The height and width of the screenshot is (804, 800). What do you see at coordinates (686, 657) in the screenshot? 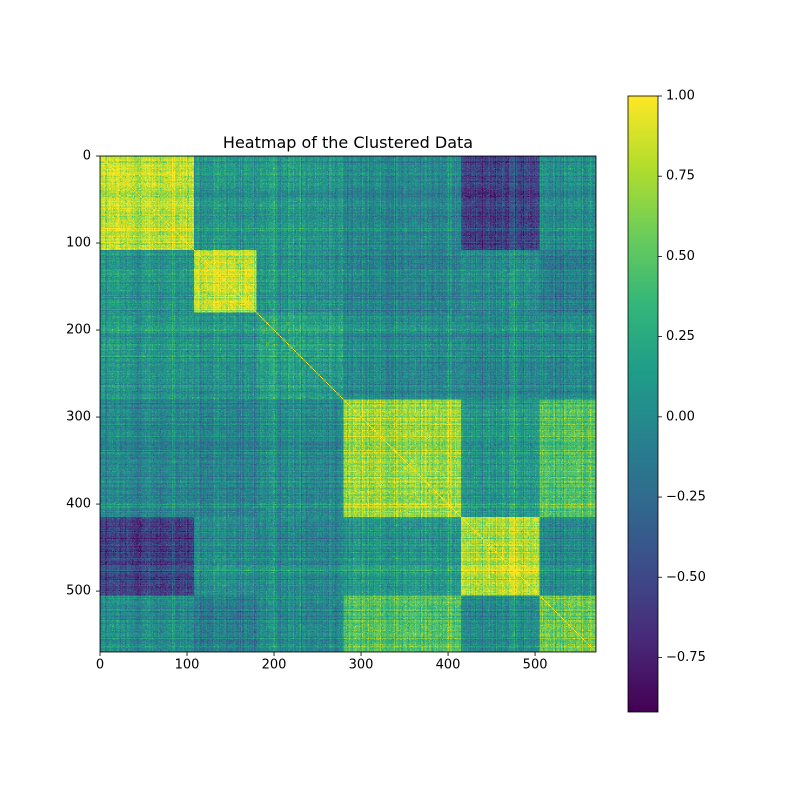
I see `colorbar-tick-label: −0.75` at bounding box center [686, 657].